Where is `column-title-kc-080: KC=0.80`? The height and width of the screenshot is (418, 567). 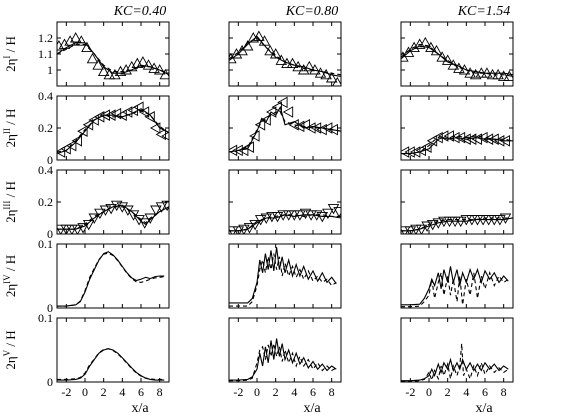
column-title-kc-080: KC=0.80 is located at coordinates (312, 11).